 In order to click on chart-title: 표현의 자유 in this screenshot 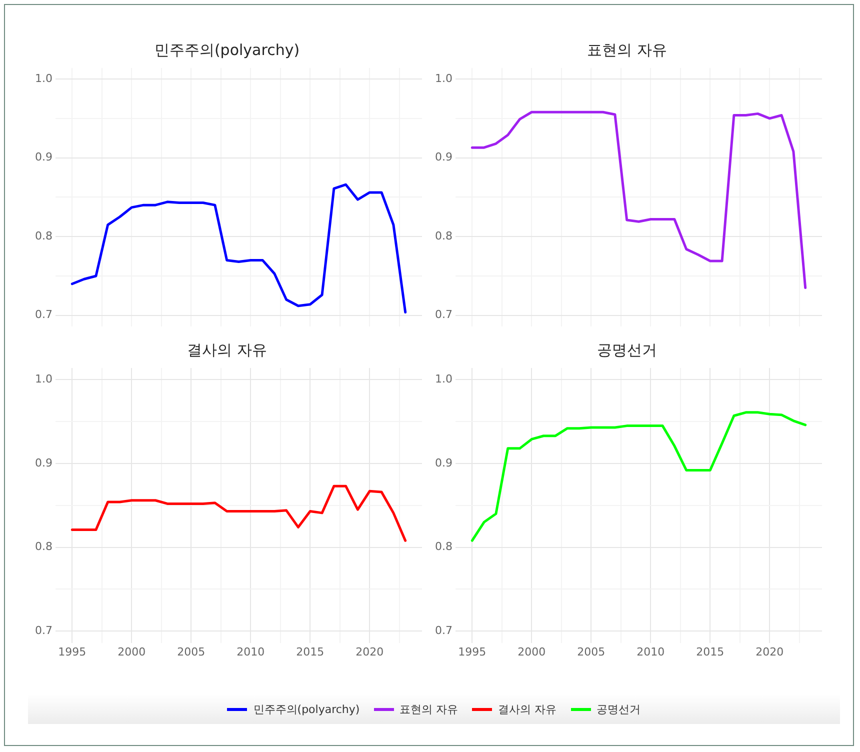, I will do `click(627, 49)`.